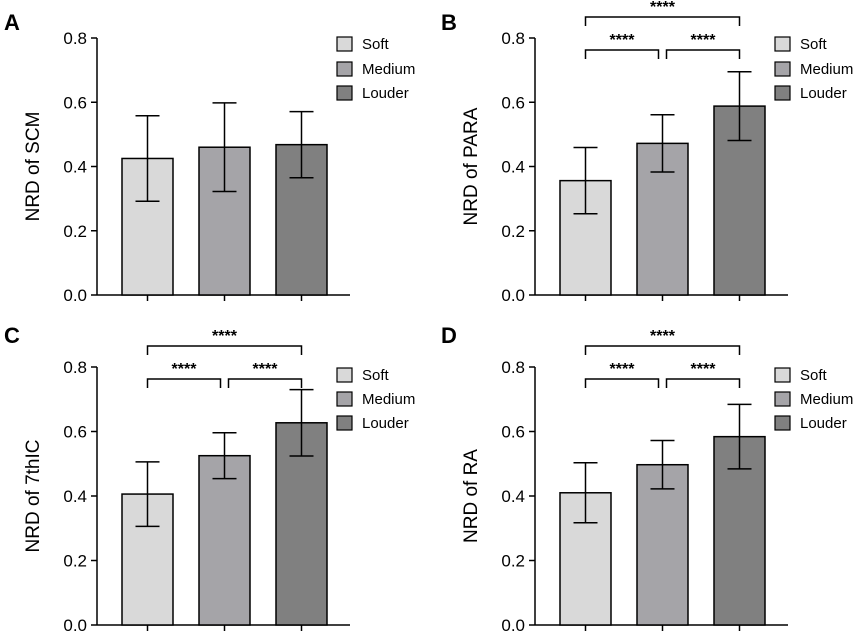  I want to click on panel-letter: B, so click(449, 22).